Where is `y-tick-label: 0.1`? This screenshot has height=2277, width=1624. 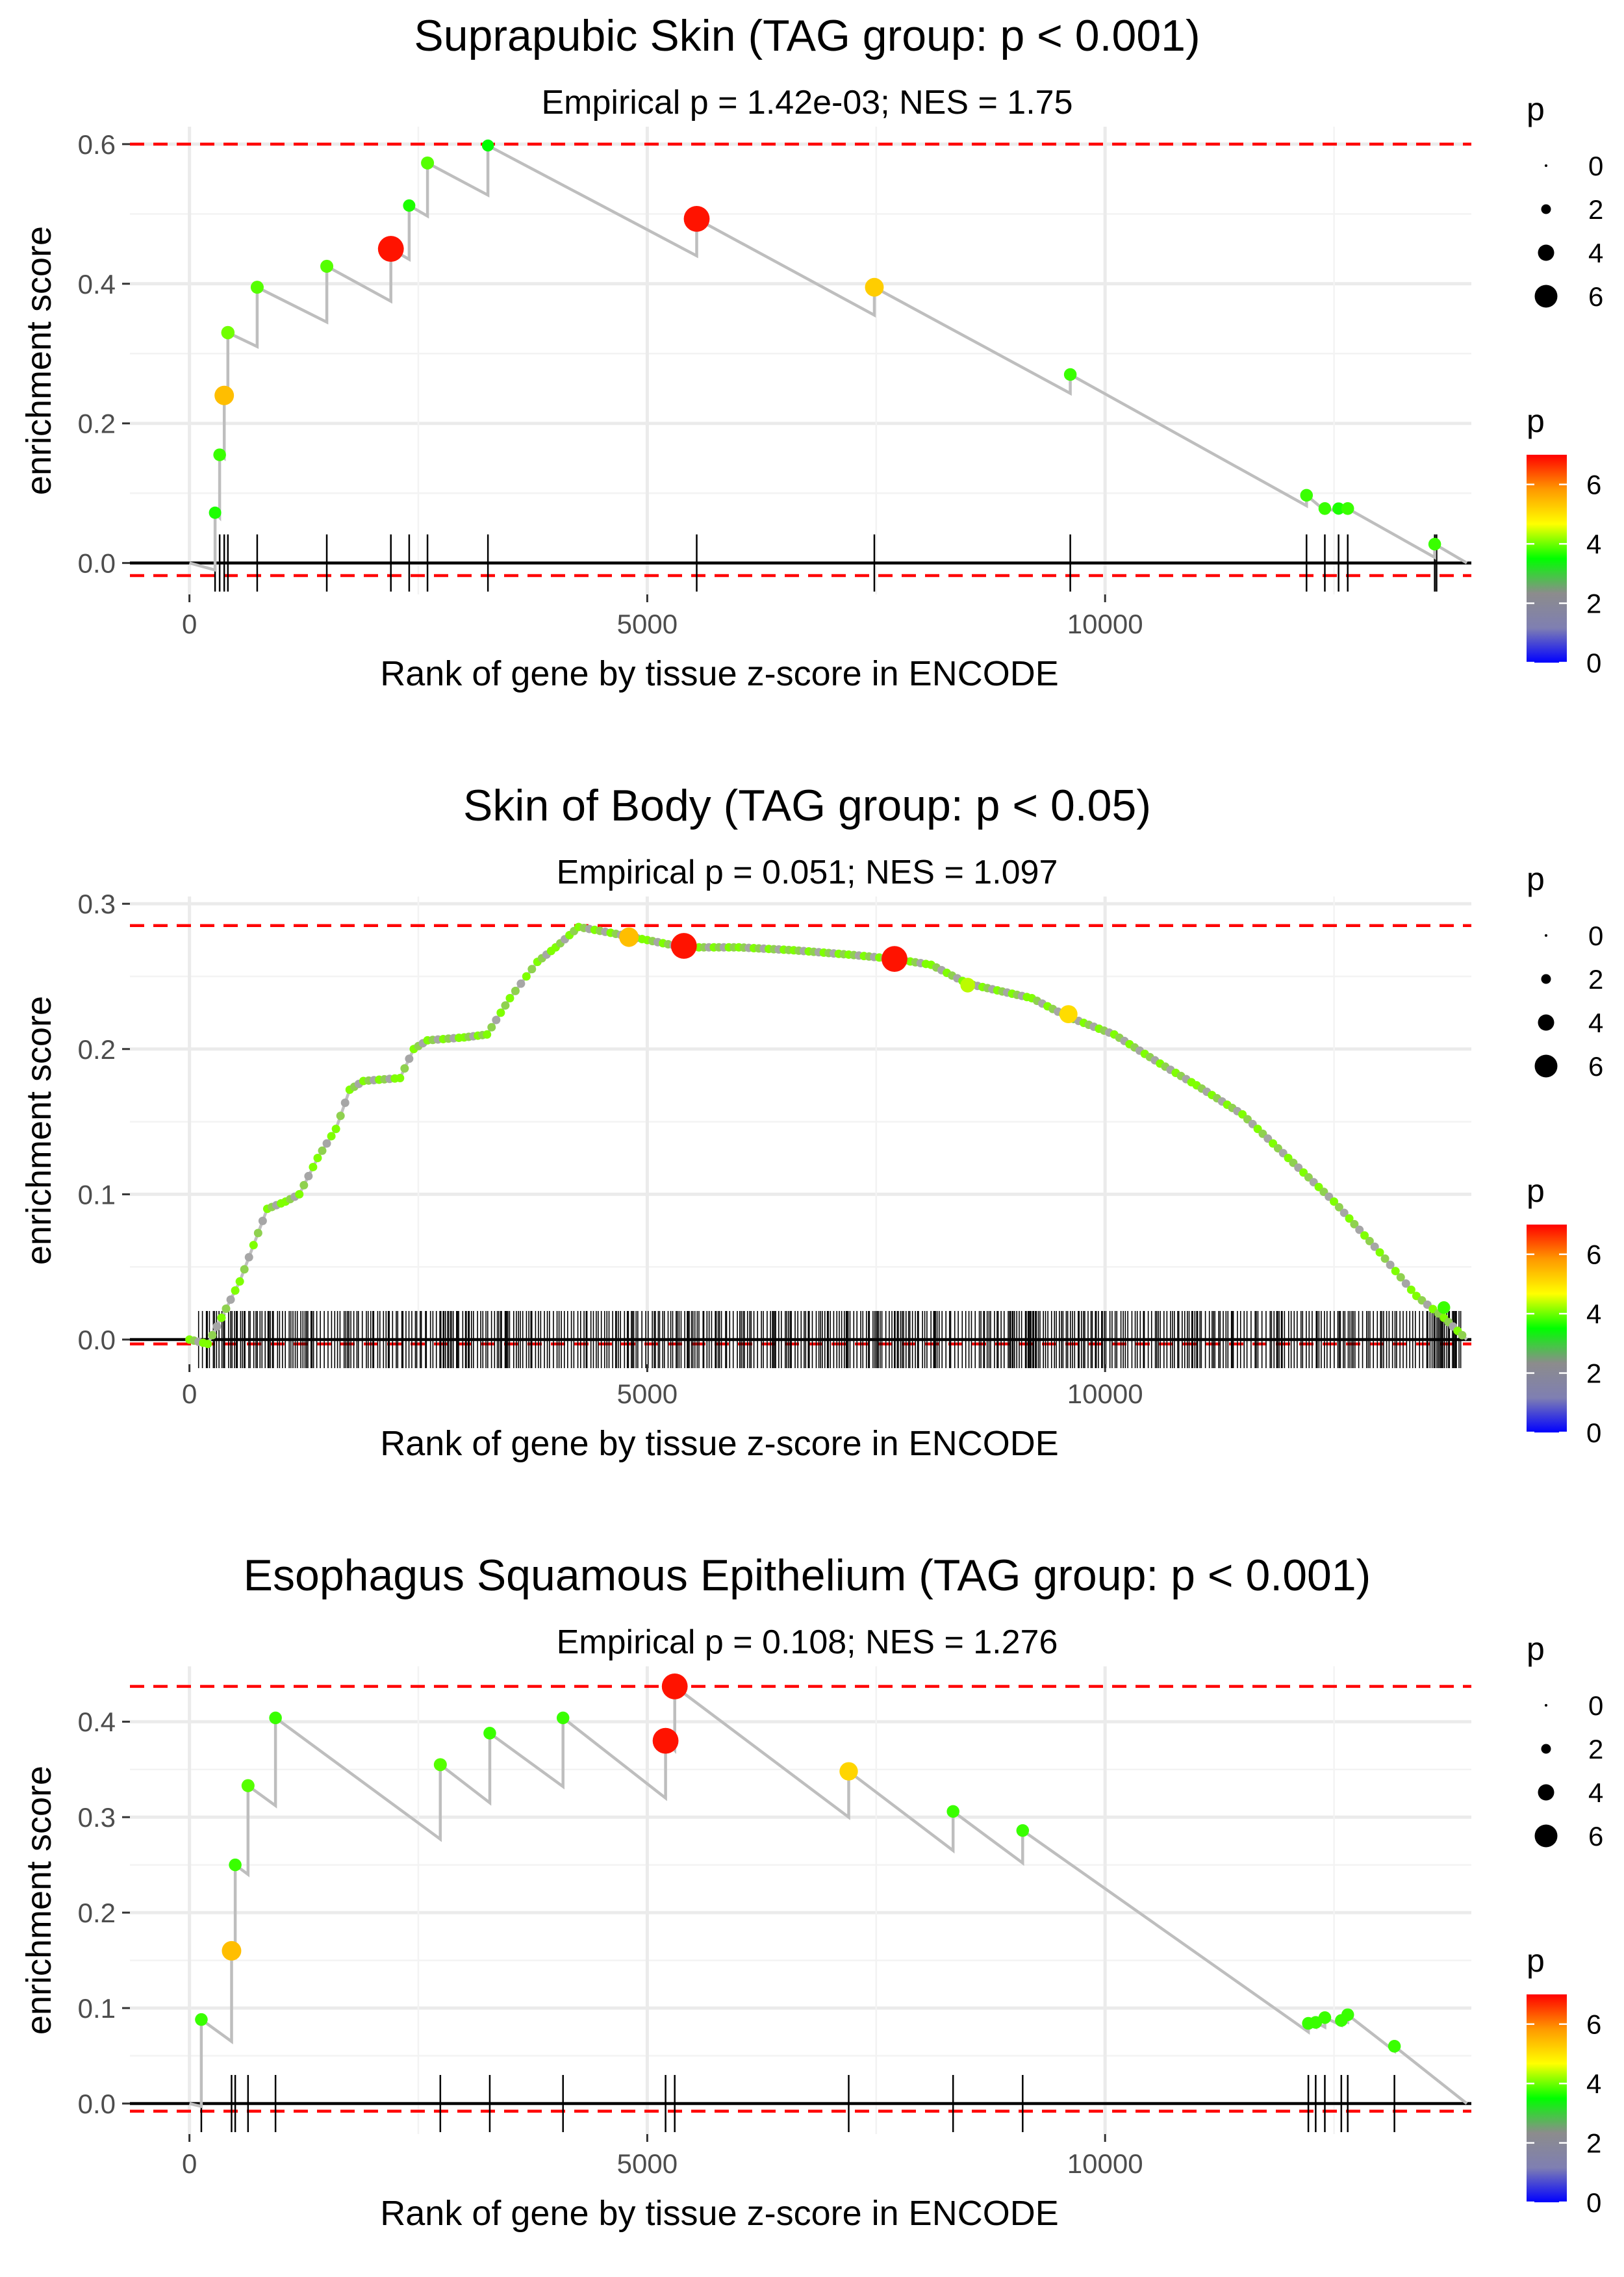
y-tick-label: 0.1 is located at coordinates (97, 2009).